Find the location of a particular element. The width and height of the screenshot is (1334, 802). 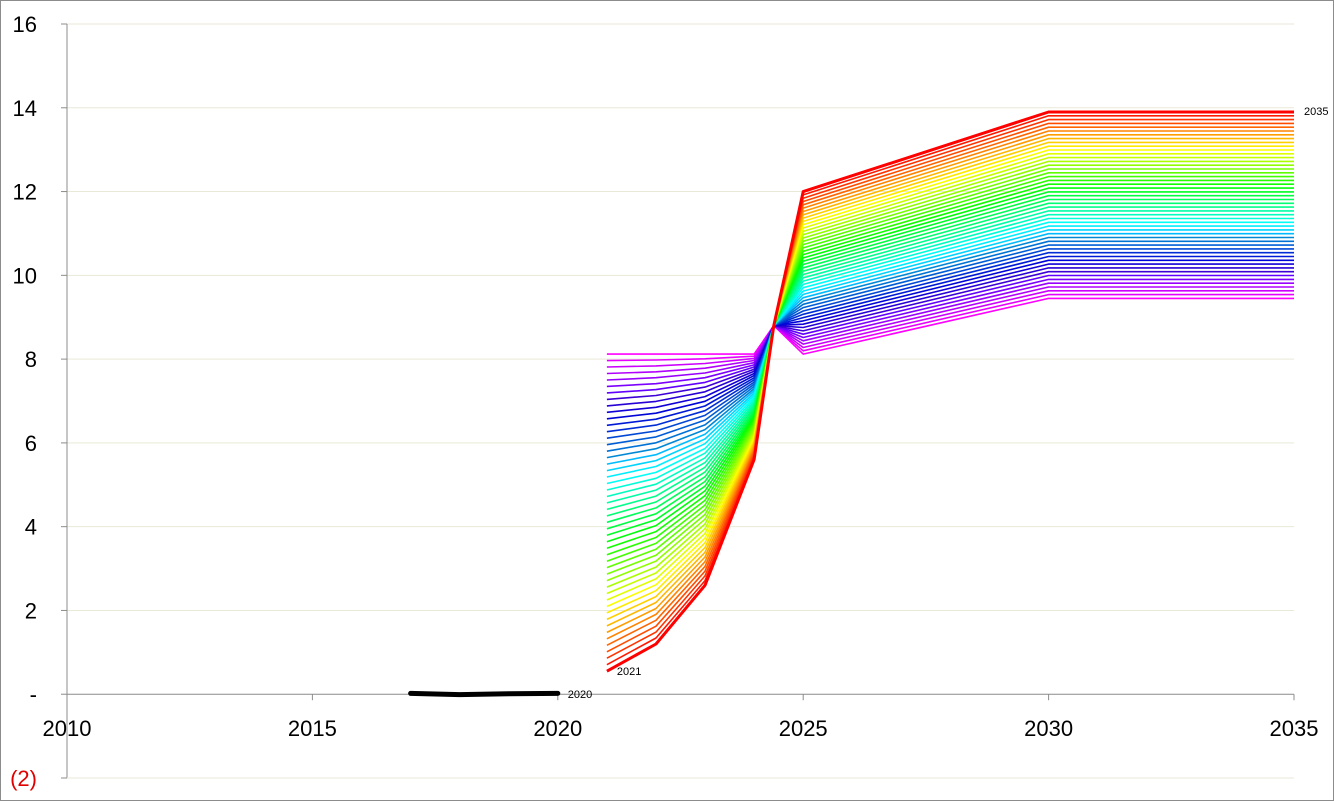

y-tick-label: 14 is located at coordinates (25, 108).